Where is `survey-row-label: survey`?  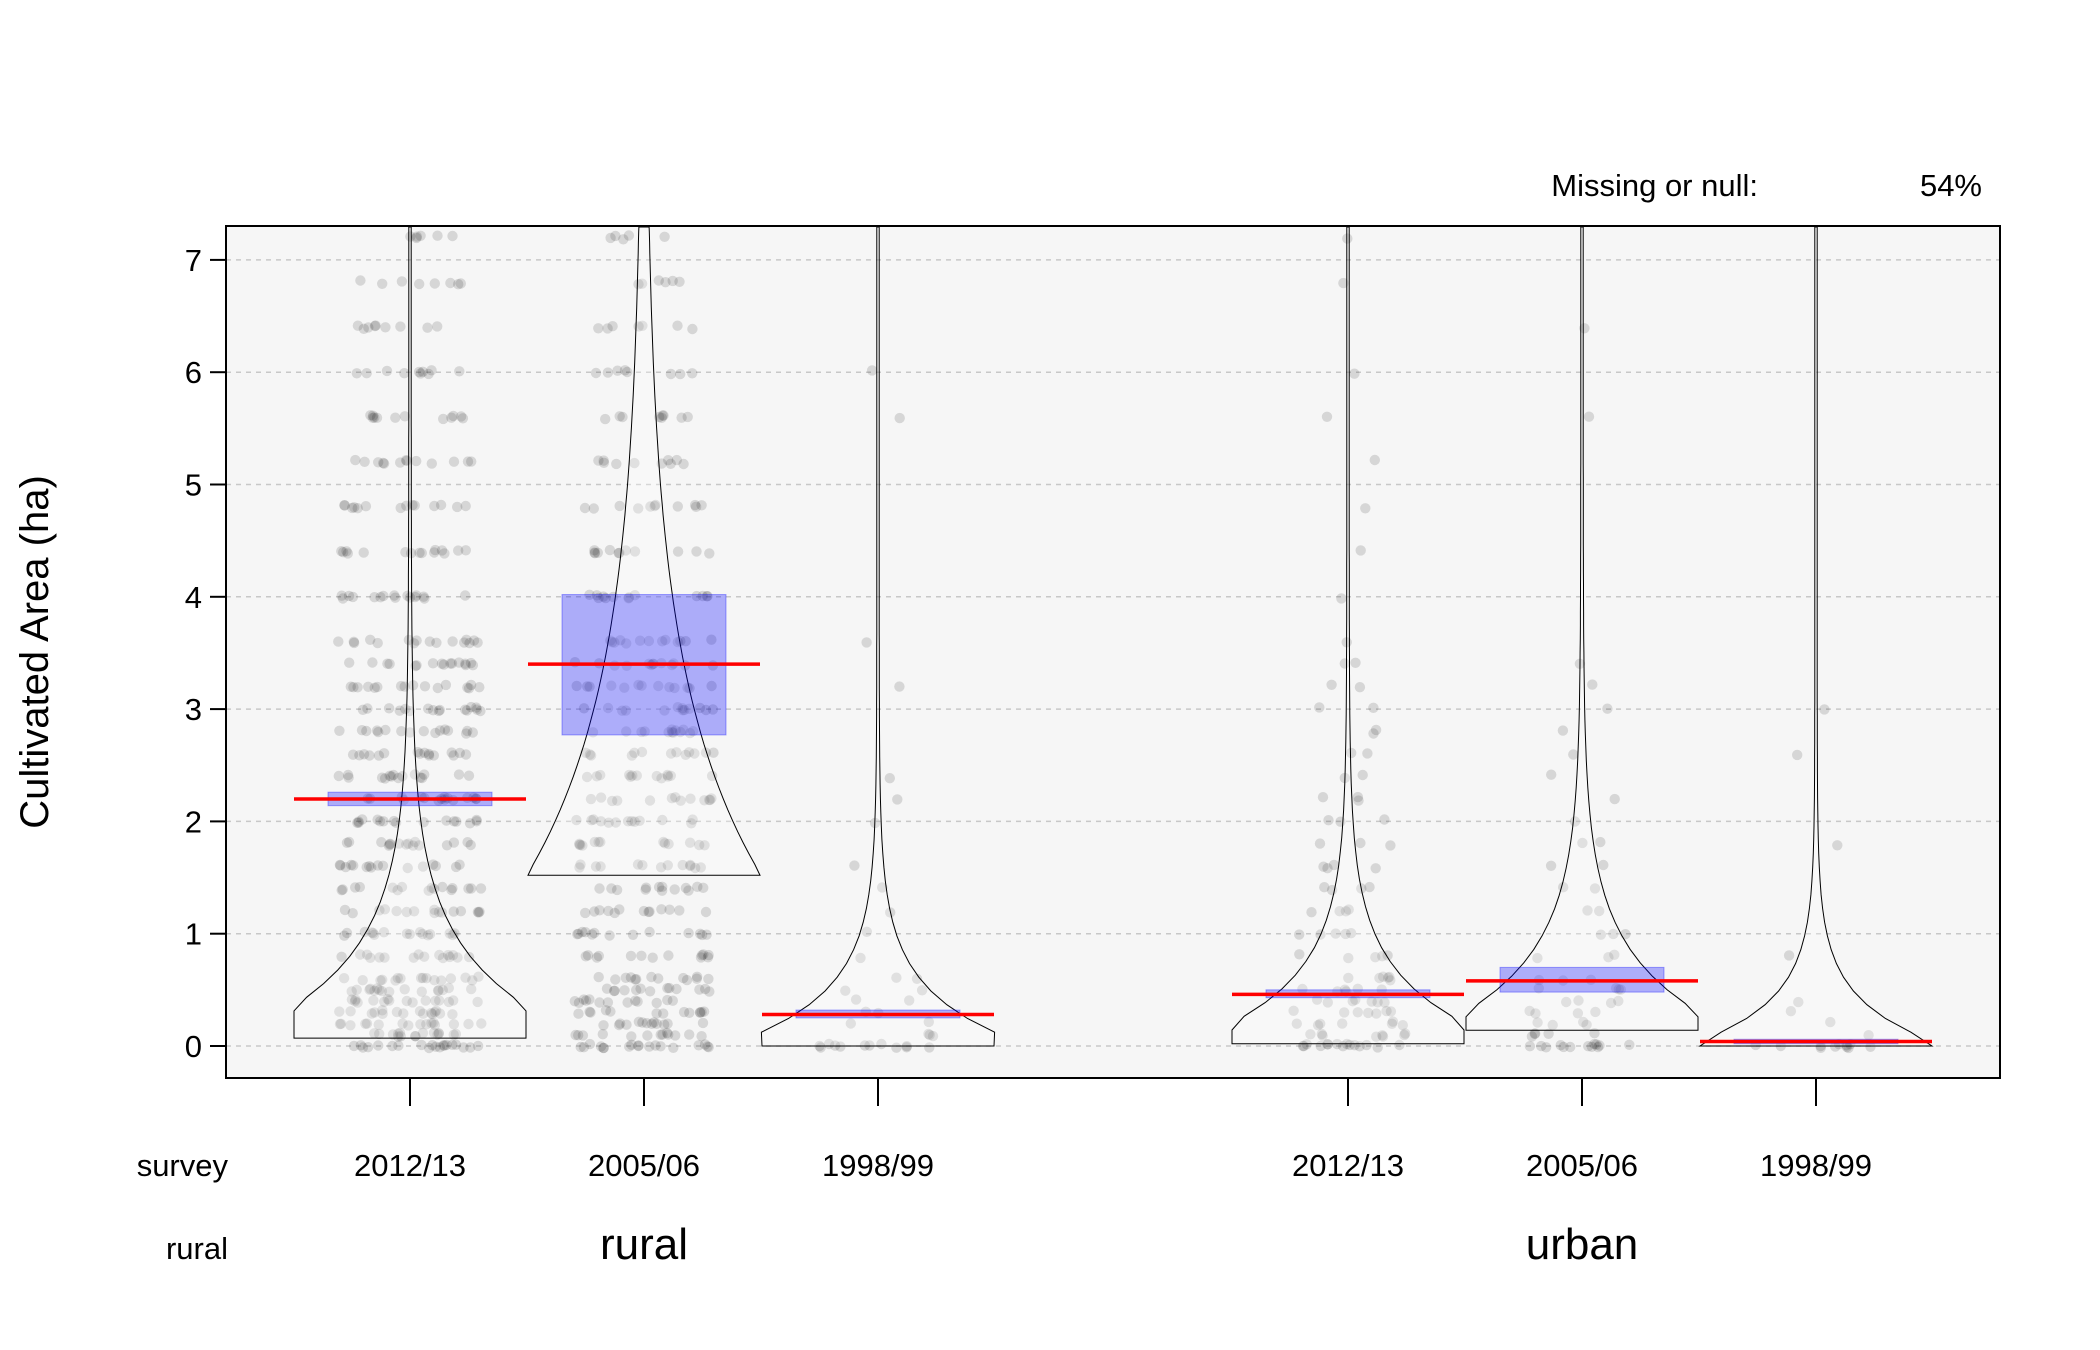 survey-row-label: survey is located at coordinates (183, 1165).